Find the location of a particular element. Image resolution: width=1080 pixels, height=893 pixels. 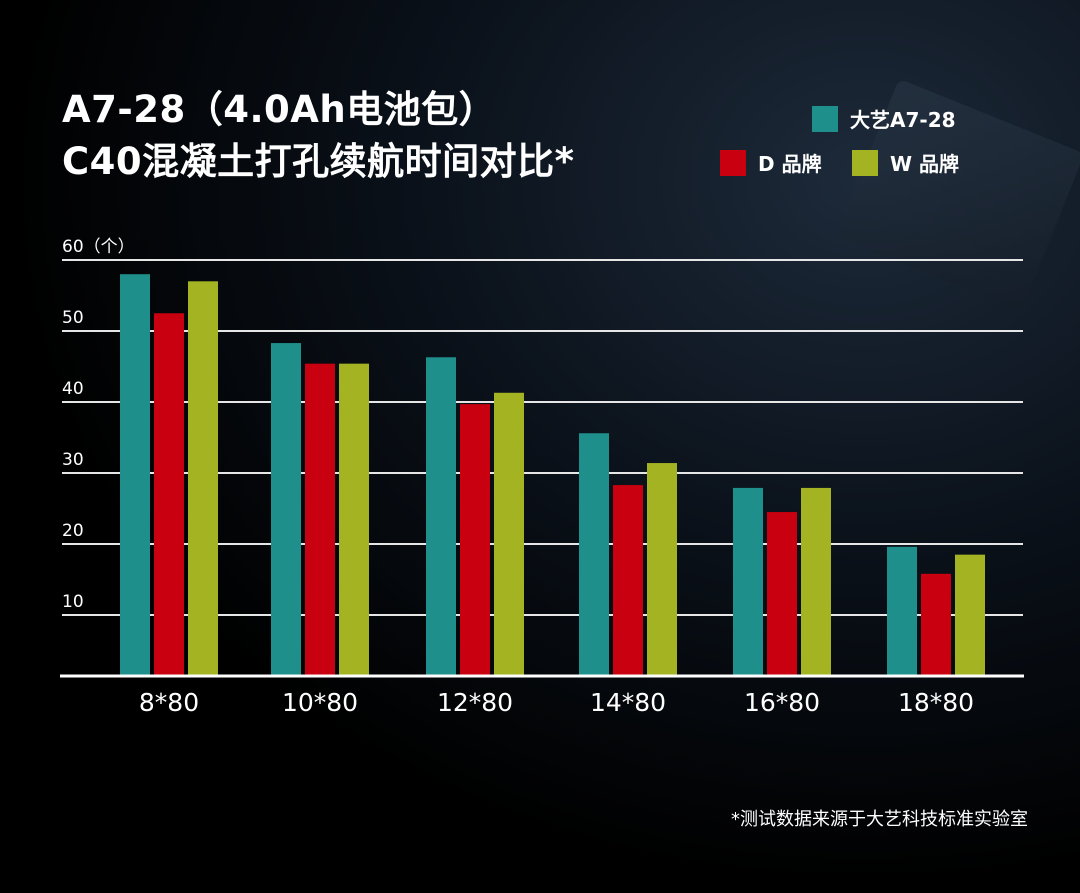

footnote: *测试数据来源于大艺科技标准实验室 is located at coordinates (879, 819).